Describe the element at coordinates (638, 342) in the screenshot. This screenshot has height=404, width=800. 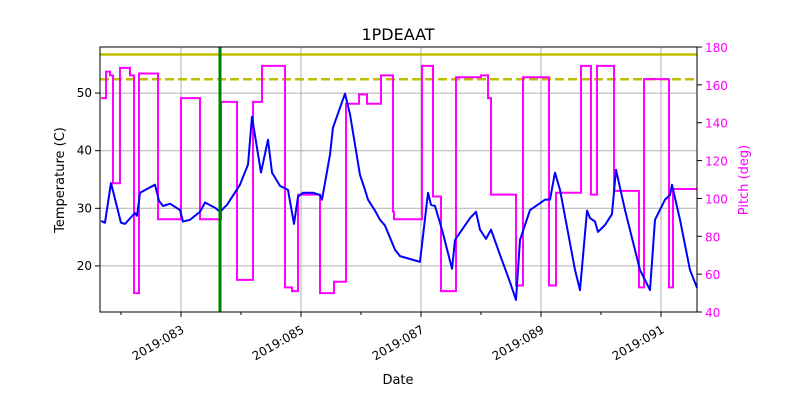
I see `x-tick-label: 2019:091` at that location.